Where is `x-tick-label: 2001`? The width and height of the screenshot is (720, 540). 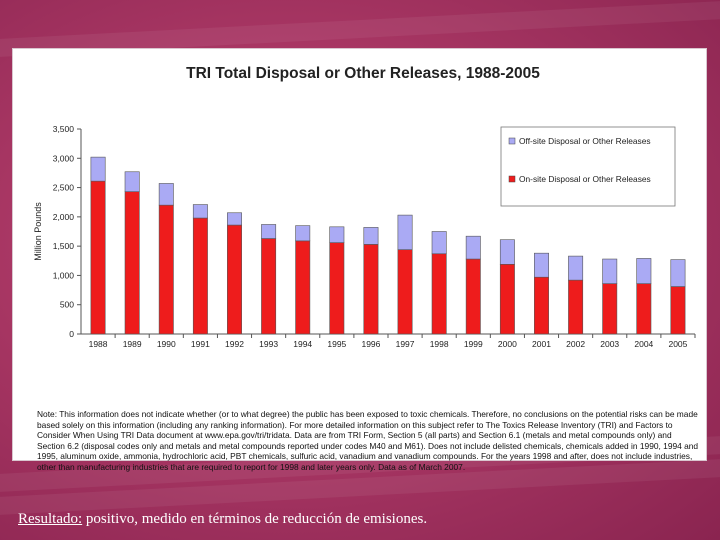
x-tick-label: 2001 is located at coordinates (541, 344).